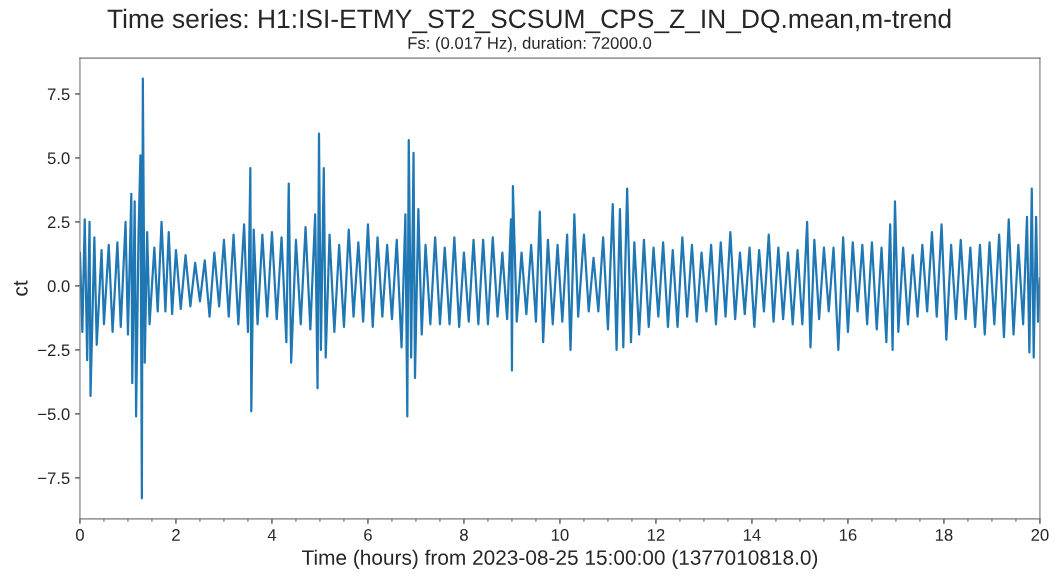 Image resolution: width=1059 pixels, height=581 pixels. What do you see at coordinates (176, 535) in the screenshot?
I see `x-tick-label: 2` at bounding box center [176, 535].